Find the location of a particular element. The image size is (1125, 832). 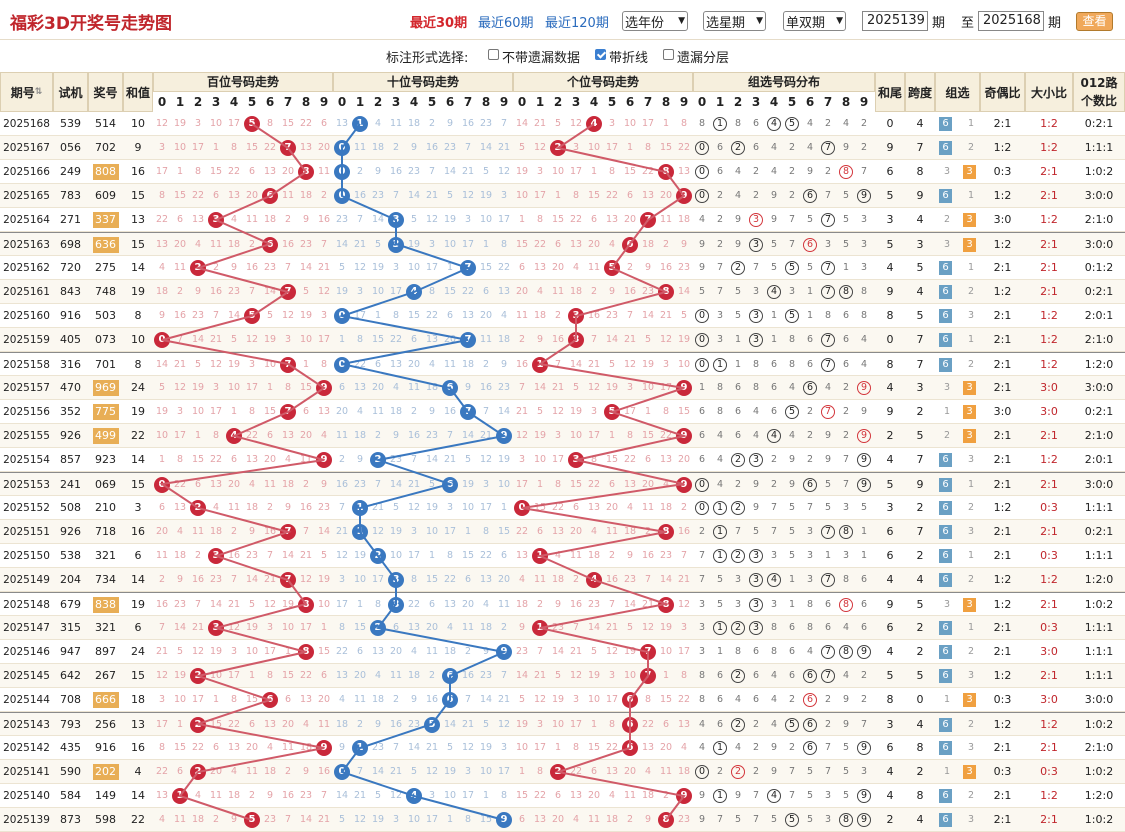

bai-trend-header: 百位号码走势 is located at coordinates (243, 82).